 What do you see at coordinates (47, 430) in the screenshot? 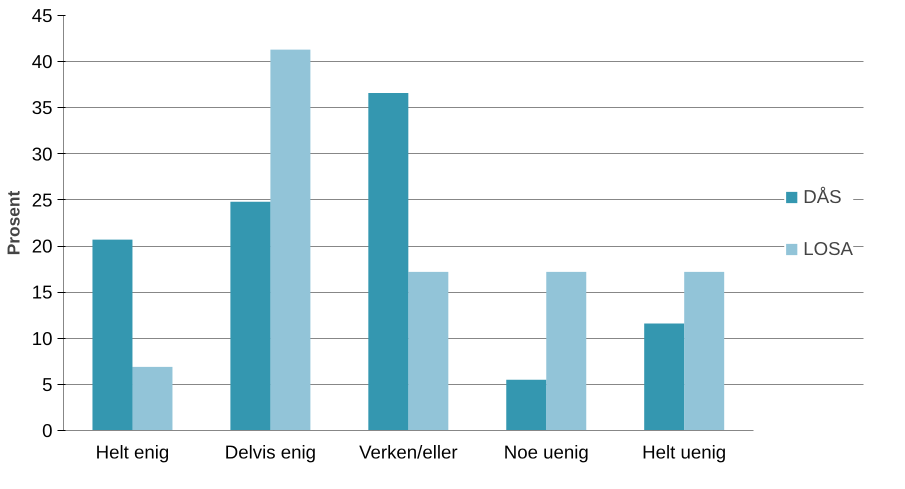
I see `y-tick-label: 0` at bounding box center [47, 430].